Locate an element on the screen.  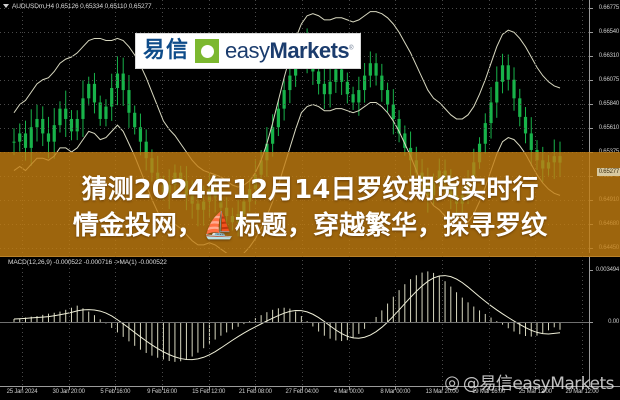
price-axis-label: 0.65840 is located at coordinates (608, 104).